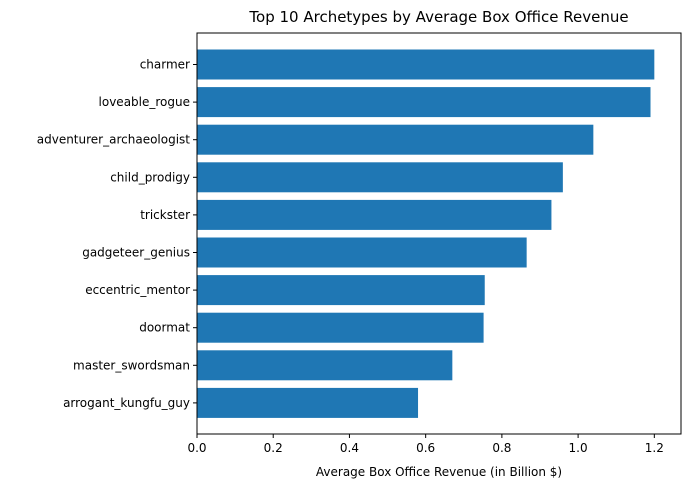 The height and width of the screenshot is (490, 690). What do you see at coordinates (501, 448) in the screenshot?
I see `x-tick-label: 0.8` at bounding box center [501, 448].